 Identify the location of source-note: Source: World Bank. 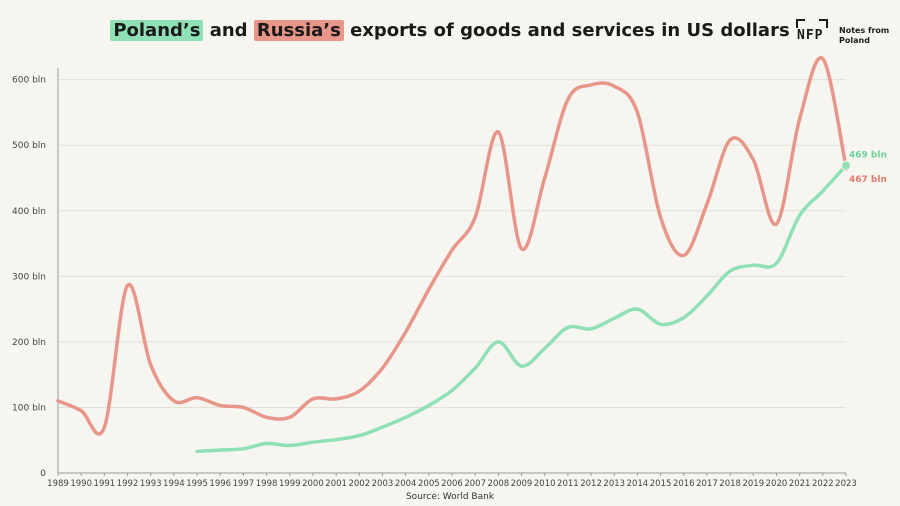
(450, 497).